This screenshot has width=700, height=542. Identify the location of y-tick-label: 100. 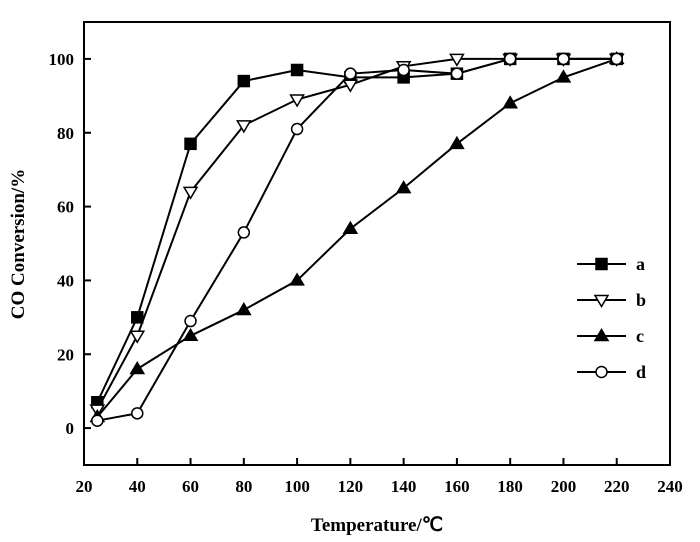
(62, 59).